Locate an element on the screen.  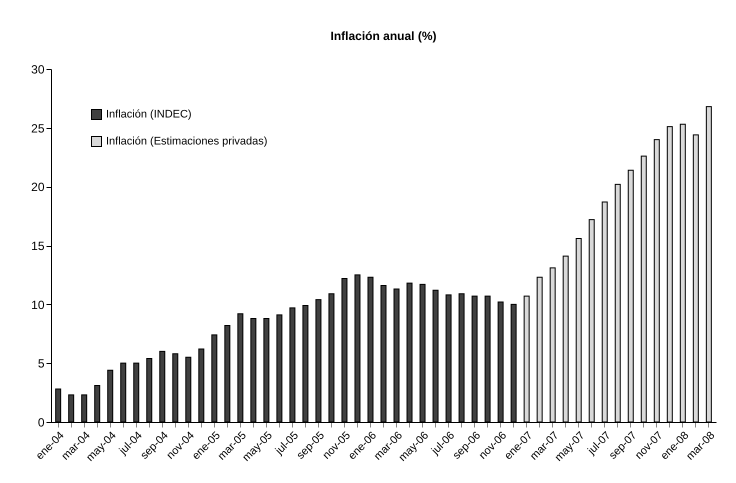
y-tick-label: 30 is located at coordinates (38, 69).